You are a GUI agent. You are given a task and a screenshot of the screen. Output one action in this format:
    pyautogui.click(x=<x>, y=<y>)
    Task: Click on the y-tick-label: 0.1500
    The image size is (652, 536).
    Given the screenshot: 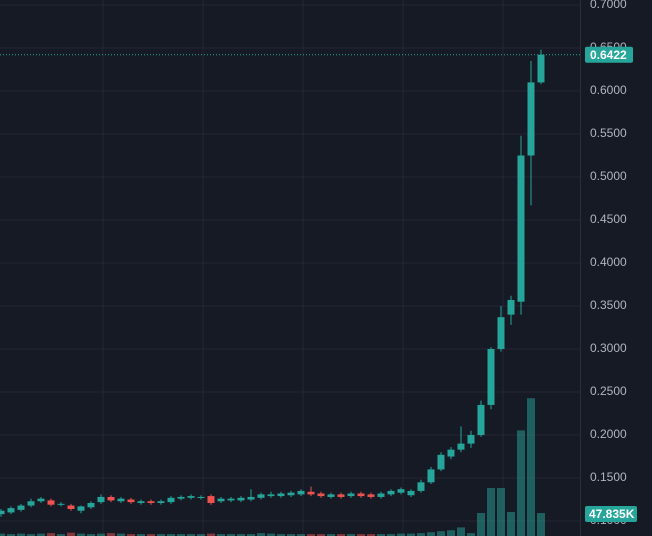 What is the action you would take?
    pyautogui.click(x=608, y=477)
    